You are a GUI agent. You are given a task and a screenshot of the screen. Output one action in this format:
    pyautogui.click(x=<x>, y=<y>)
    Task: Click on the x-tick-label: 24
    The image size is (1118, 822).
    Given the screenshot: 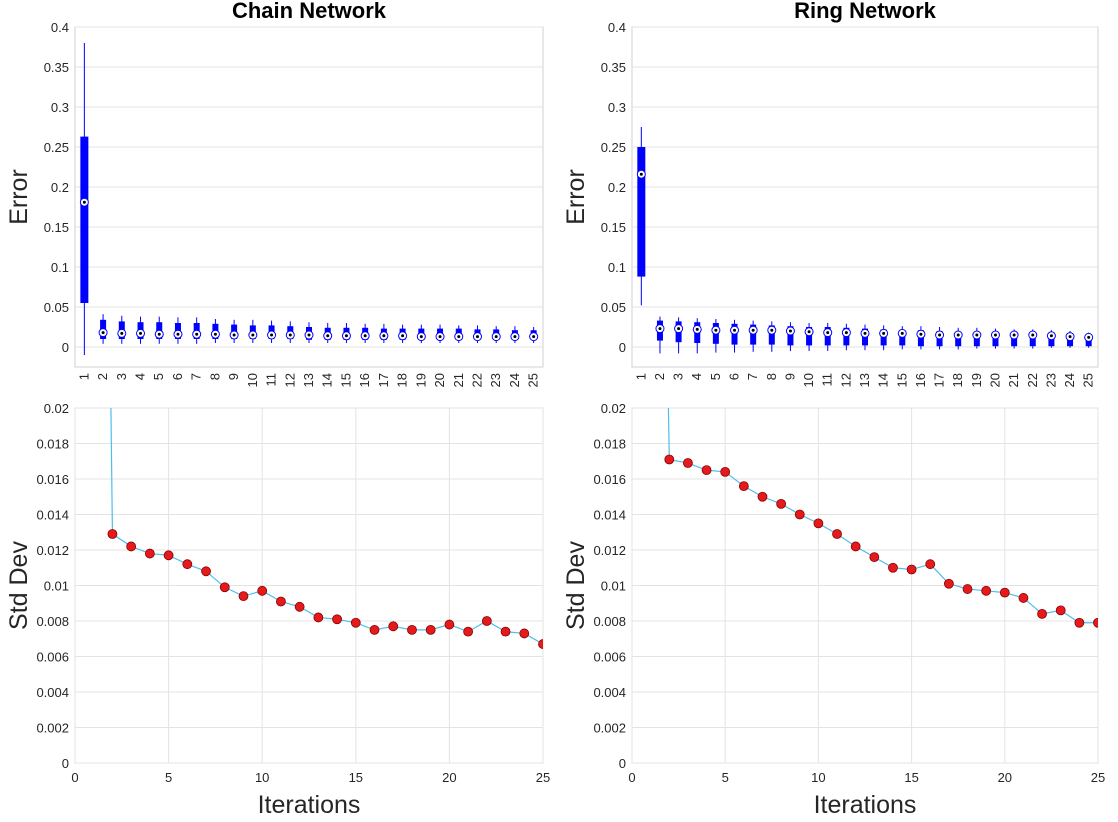 What is the action you would take?
    pyautogui.click(x=1069, y=380)
    